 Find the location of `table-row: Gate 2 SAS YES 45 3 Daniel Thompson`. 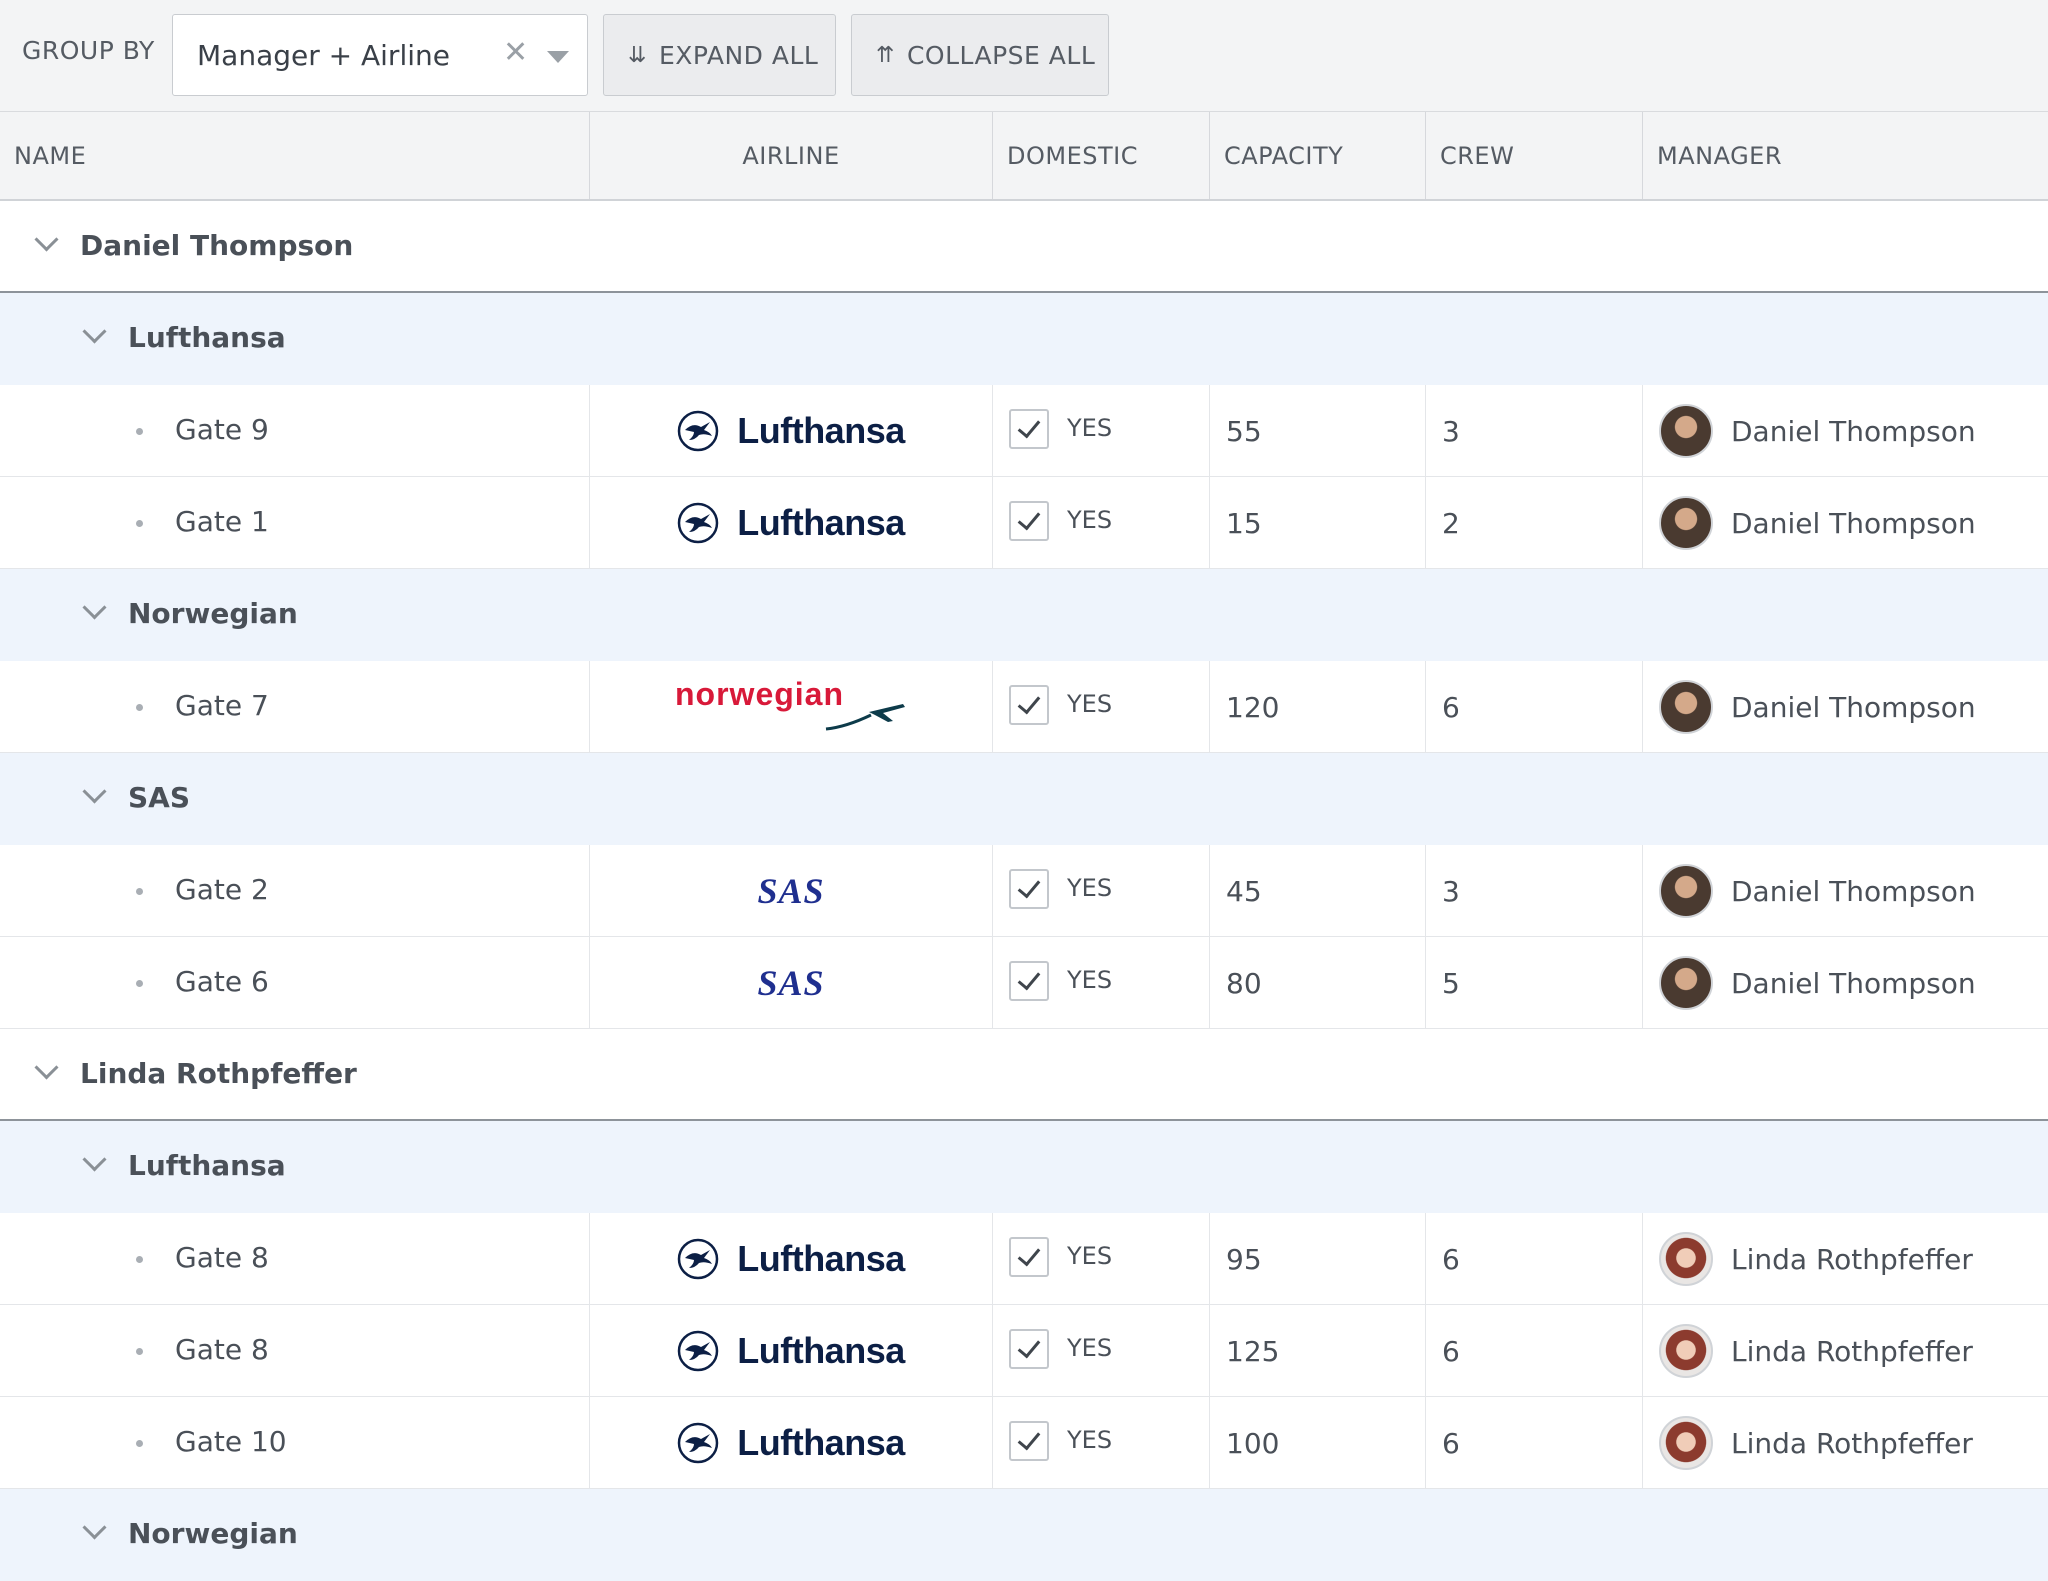

table-row: Gate 2 SAS YES 45 3 Daniel Thompson is located at coordinates (1024, 891).